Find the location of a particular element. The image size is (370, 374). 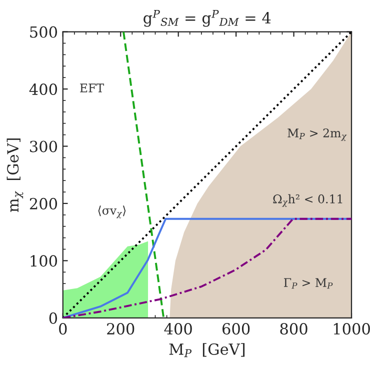

y-tick-label: 100 is located at coordinates (44, 261).